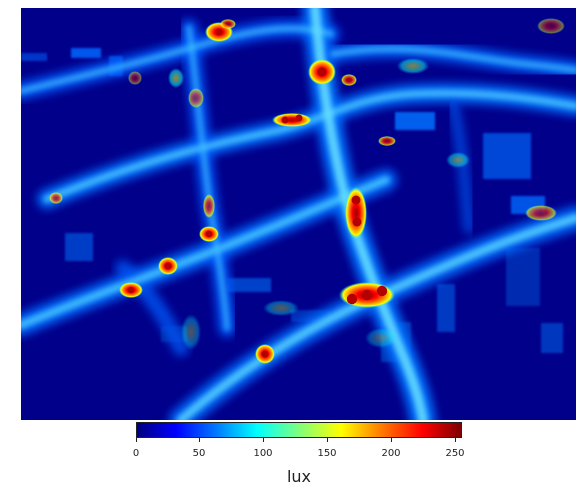  Describe the element at coordinates (299, 476) in the screenshot. I see `colorbar-unit-label: lux` at that location.